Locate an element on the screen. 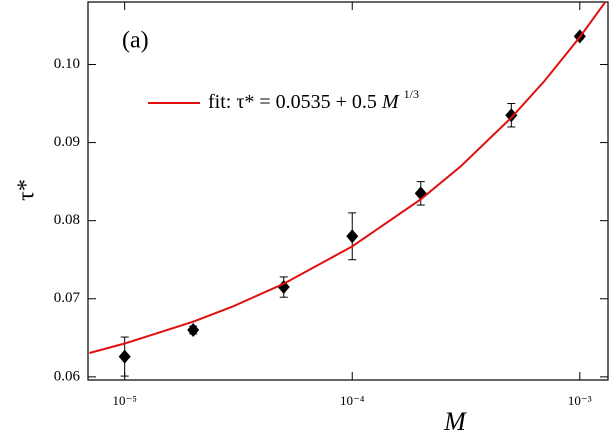 Image resolution: width=612 pixels, height=436 pixels. legend-text-m: M is located at coordinates (390, 102).